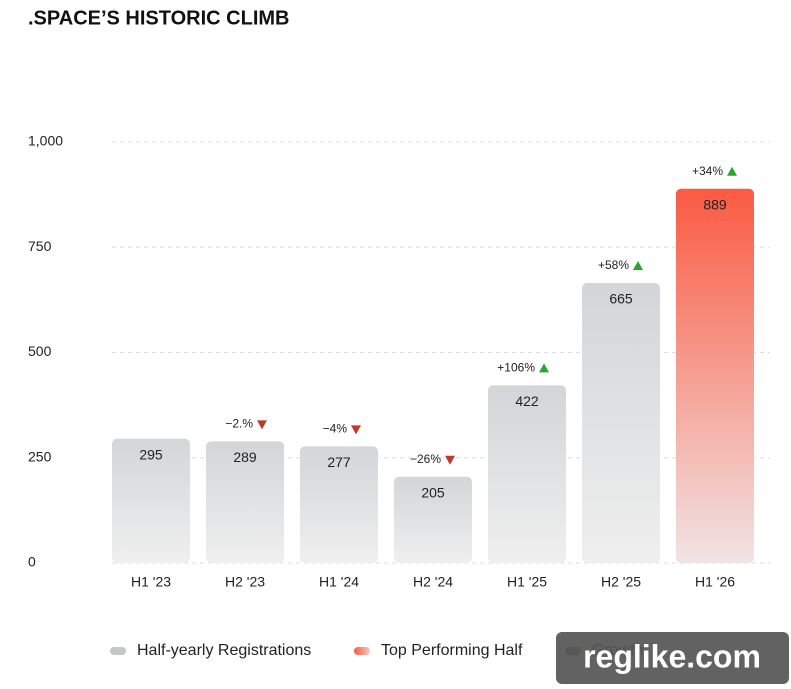 Image resolution: width=791 pixels, height=689 pixels. I want to click on value-label: 422, so click(527, 401).